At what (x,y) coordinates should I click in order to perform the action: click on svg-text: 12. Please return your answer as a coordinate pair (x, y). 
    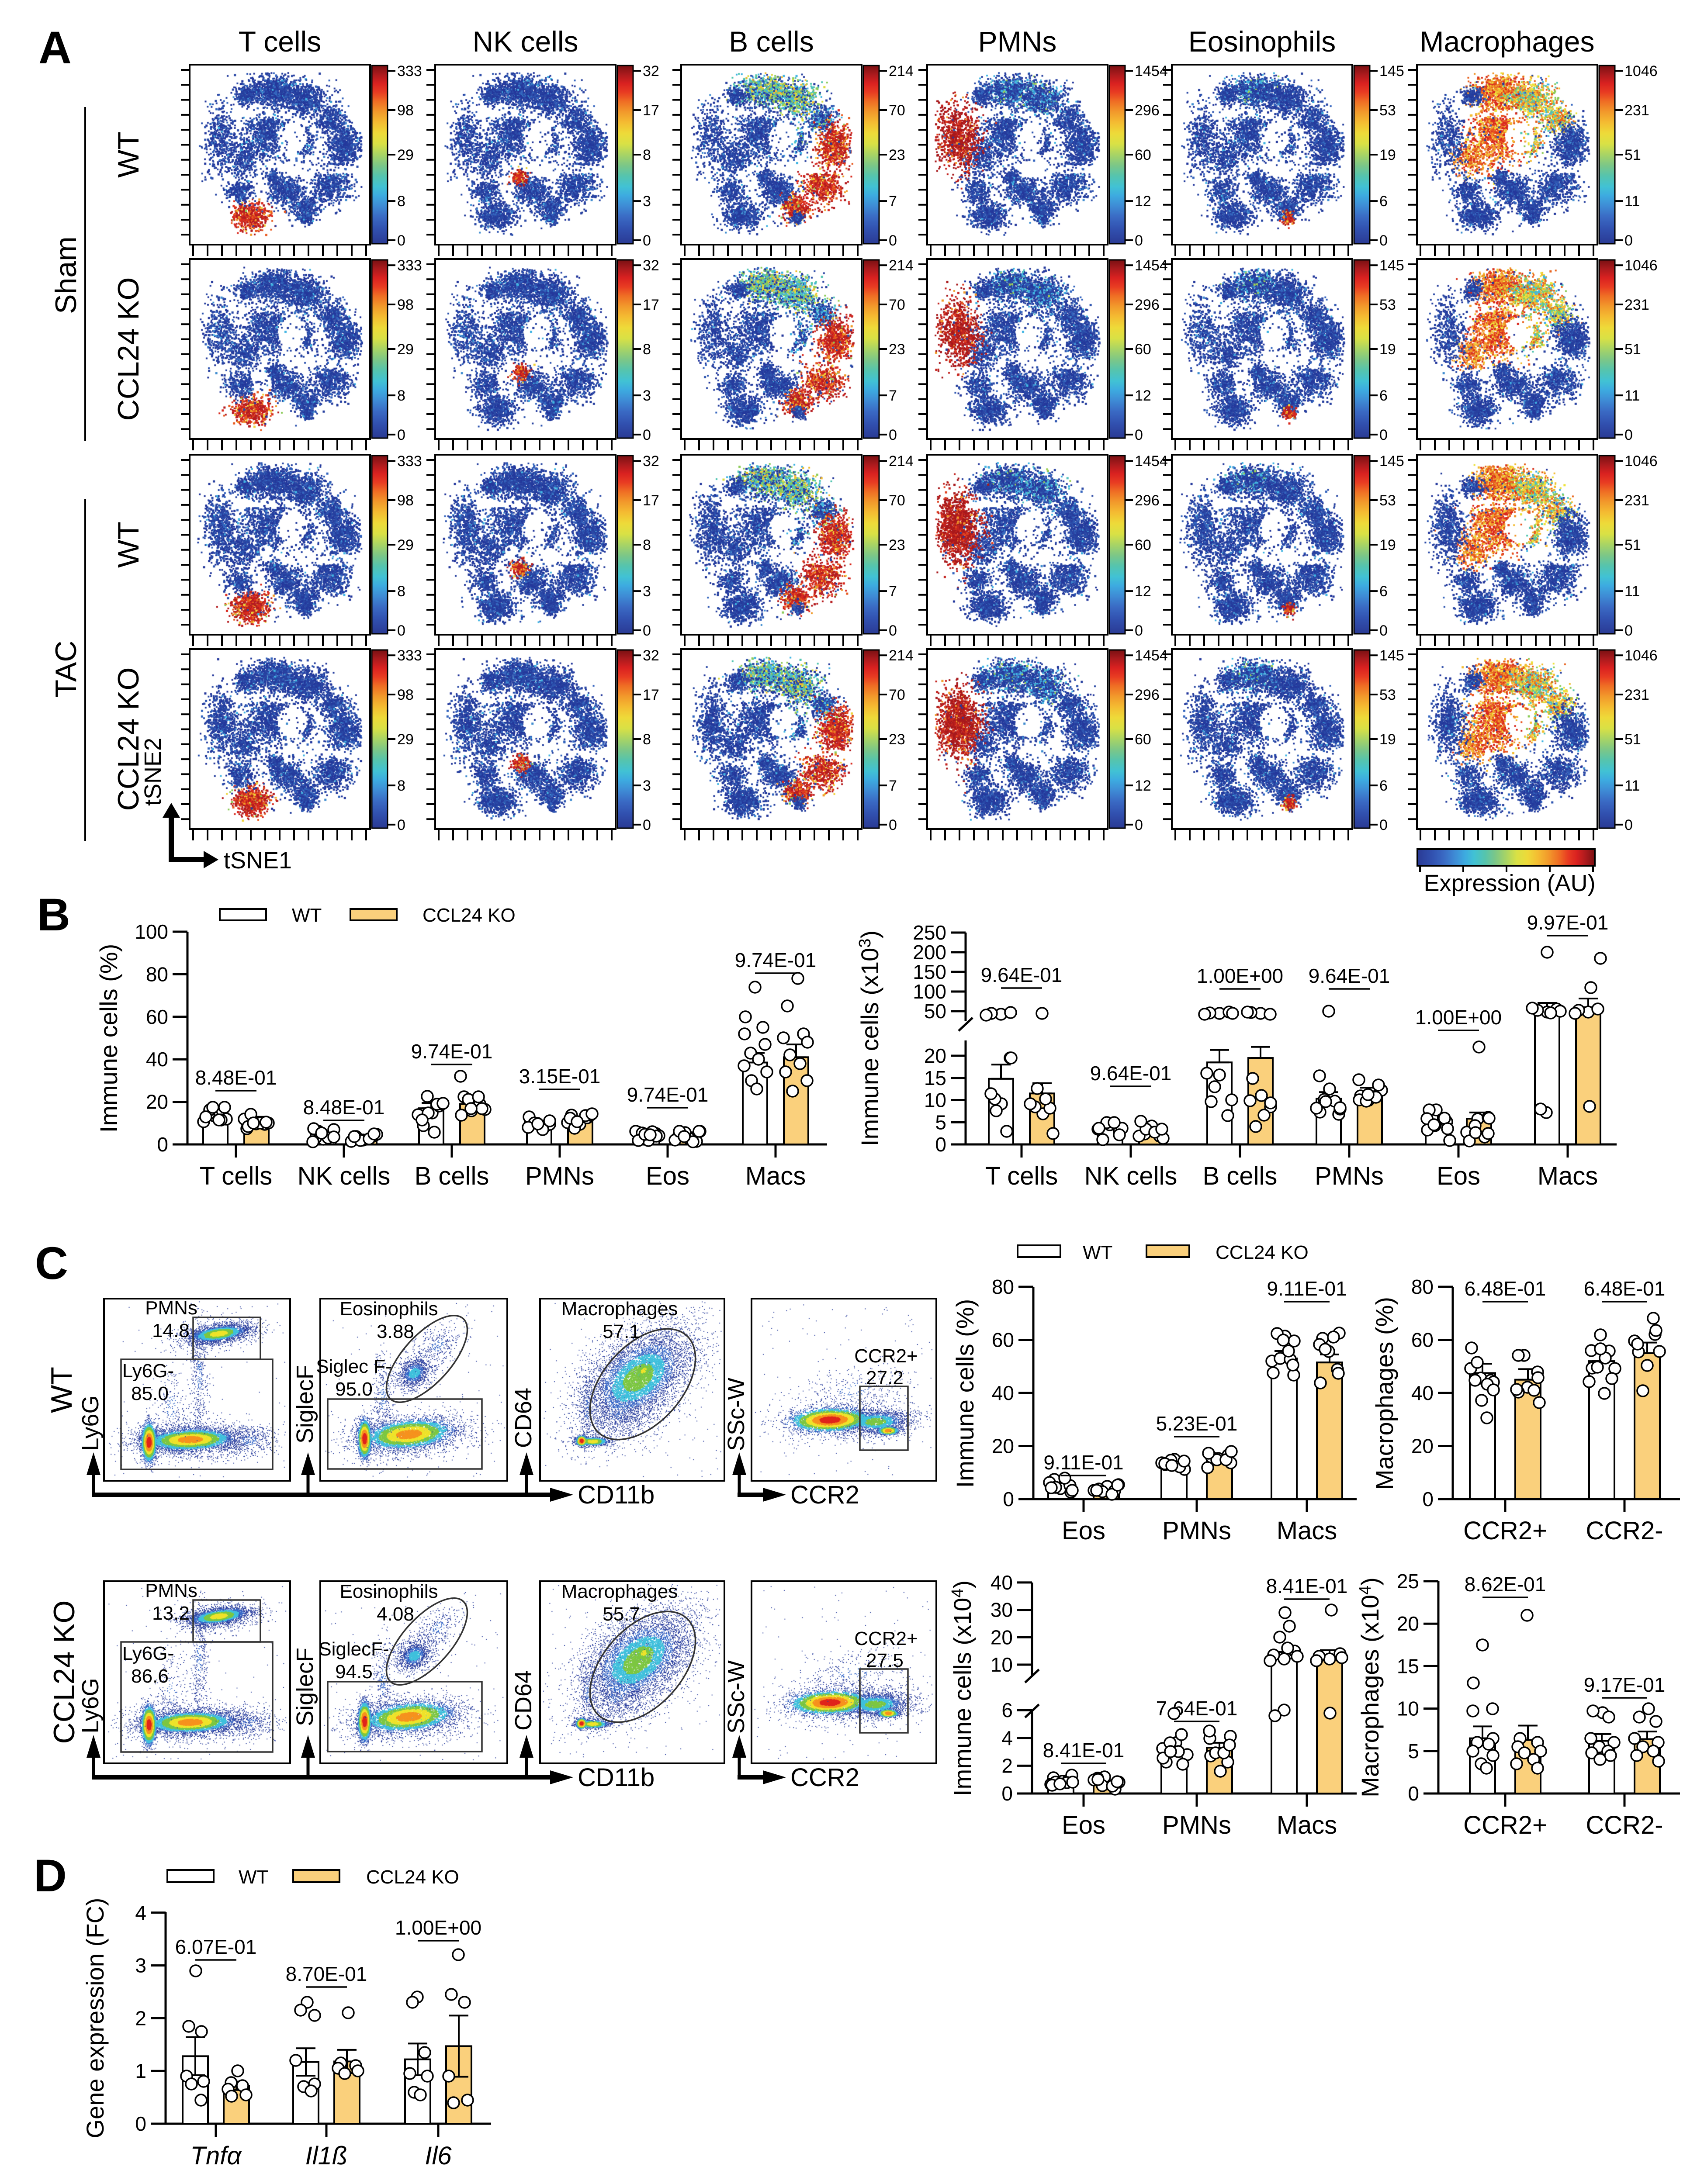
    Looking at the image, I should click on (1143, 591).